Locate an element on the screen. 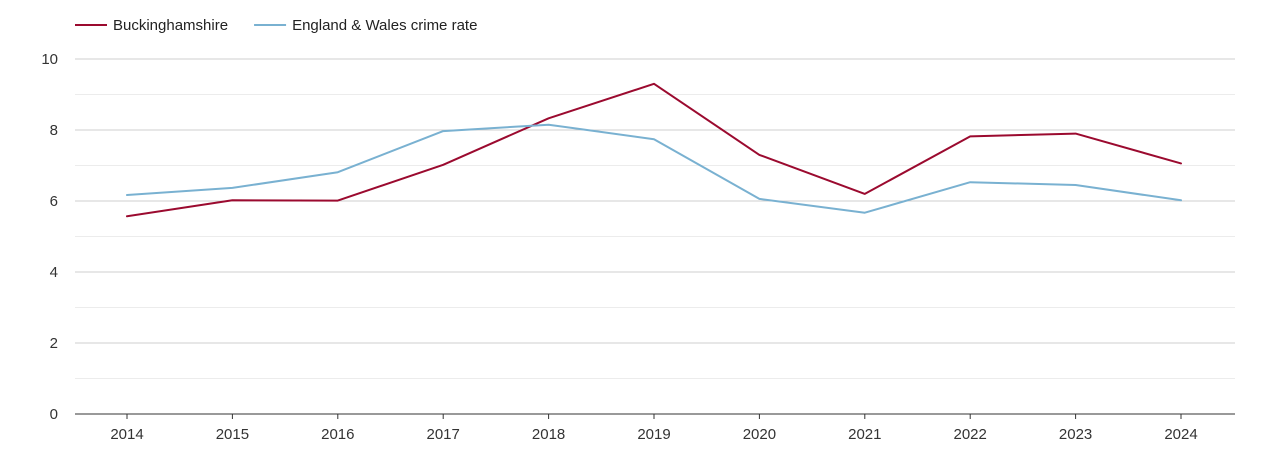 Image resolution: width=1270 pixels, height=455 pixels. x-tick-label: 2021 is located at coordinates (864, 434).